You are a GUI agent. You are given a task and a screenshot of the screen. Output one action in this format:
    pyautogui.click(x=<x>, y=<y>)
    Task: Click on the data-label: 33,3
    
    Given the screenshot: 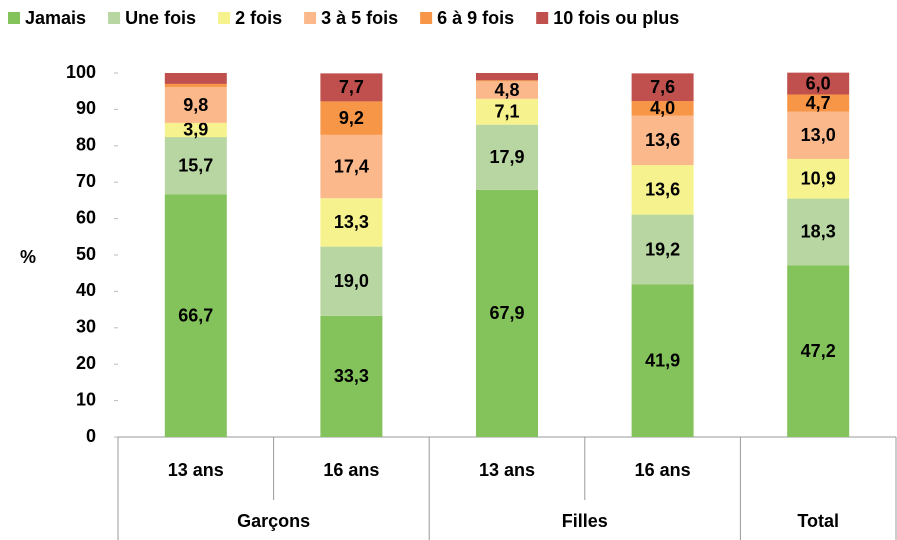 What is the action you would take?
    pyautogui.click(x=351, y=376)
    